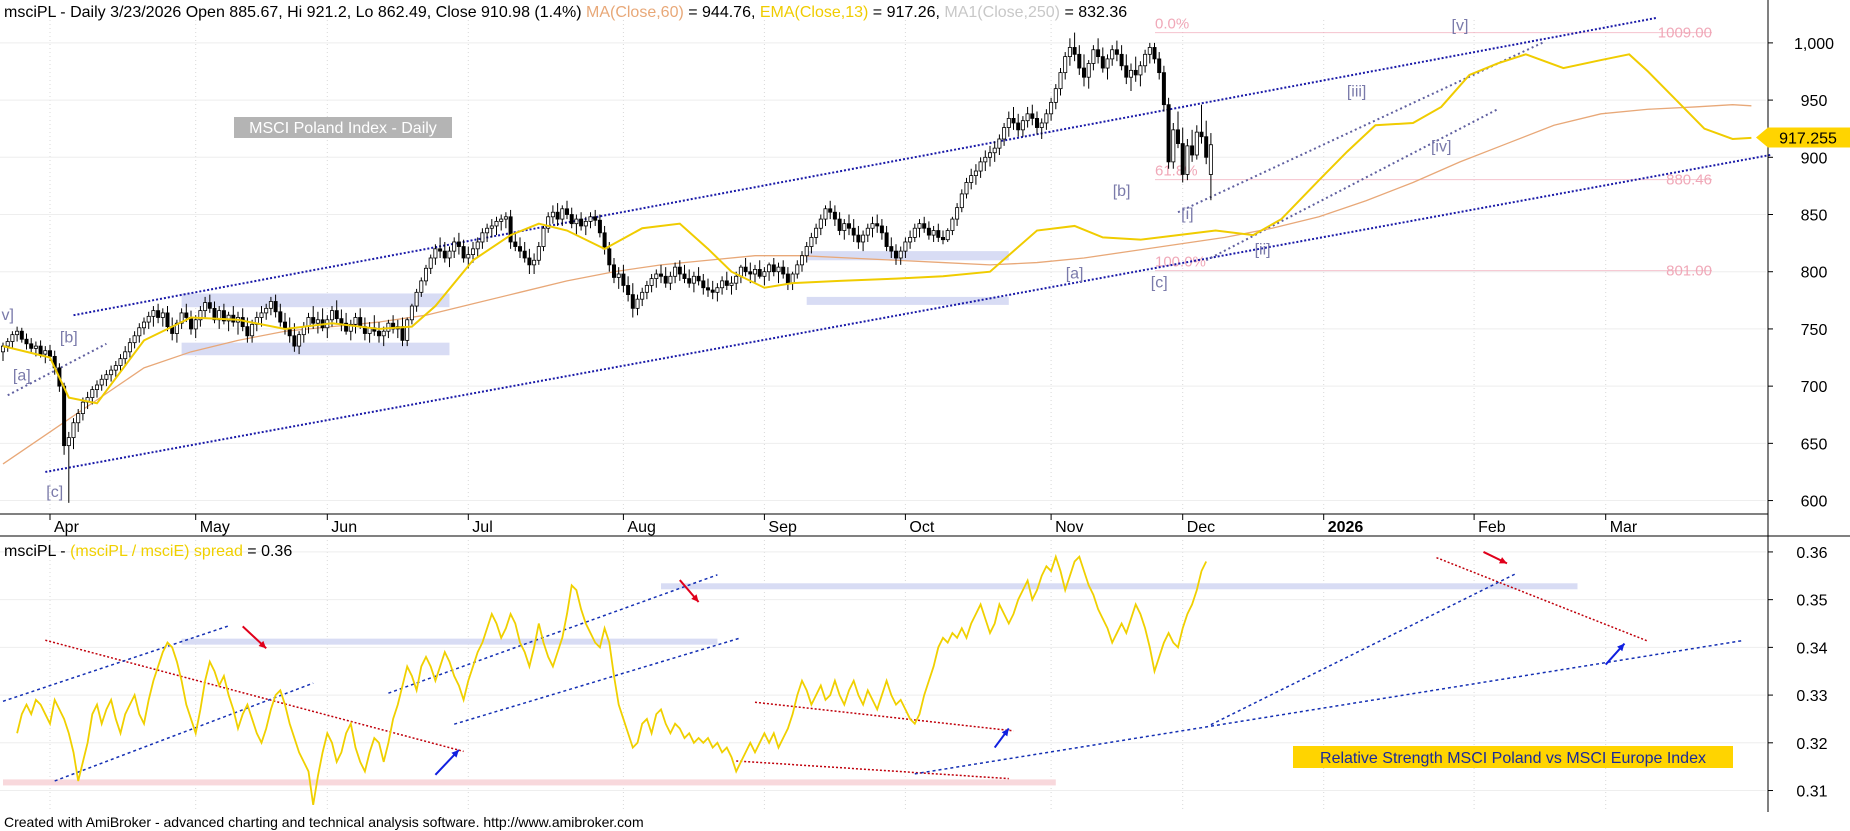 This screenshot has height=831, width=1850. What do you see at coordinates (54, 492) in the screenshot?
I see `wave-label: [c]` at bounding box center [54, 492].